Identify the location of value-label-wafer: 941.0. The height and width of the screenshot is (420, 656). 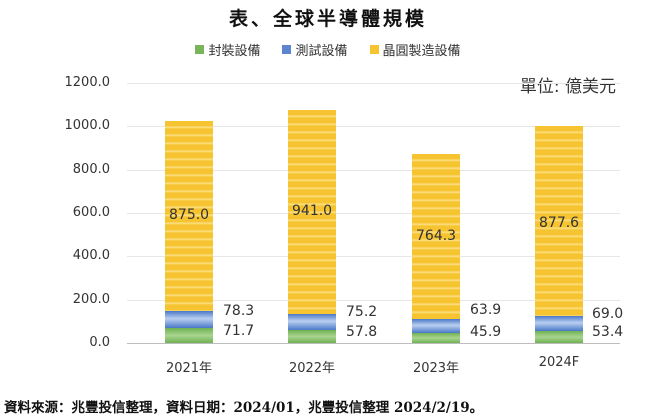
(312, 211).